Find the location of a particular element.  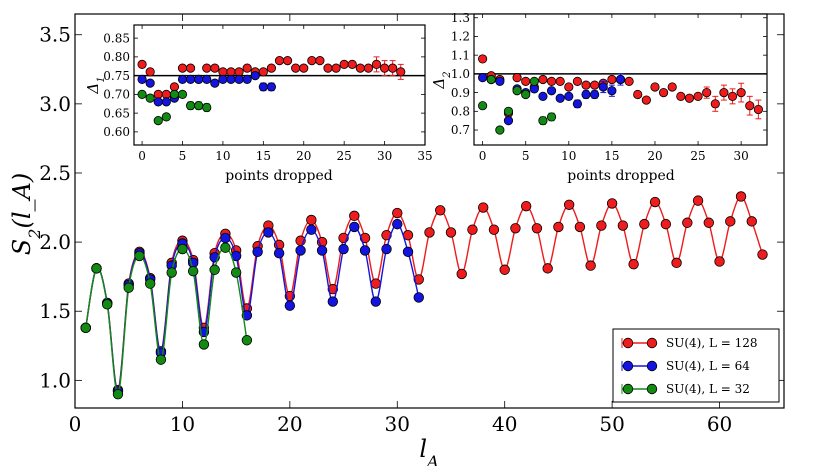

y-tick-label: 0.85 is located at coordinates (116, 38).